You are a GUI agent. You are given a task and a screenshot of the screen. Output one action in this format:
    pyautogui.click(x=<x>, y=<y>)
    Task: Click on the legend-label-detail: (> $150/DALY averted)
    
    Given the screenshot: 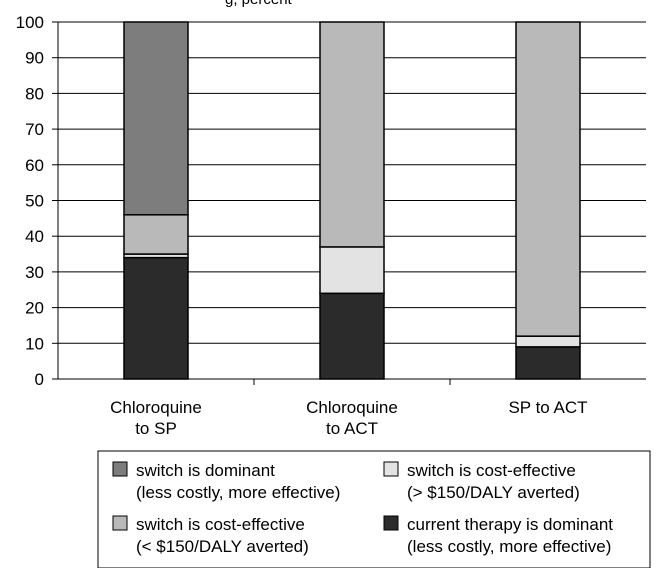 What is the action you would take?
    pyautogui.click(x=493, y=492)
    